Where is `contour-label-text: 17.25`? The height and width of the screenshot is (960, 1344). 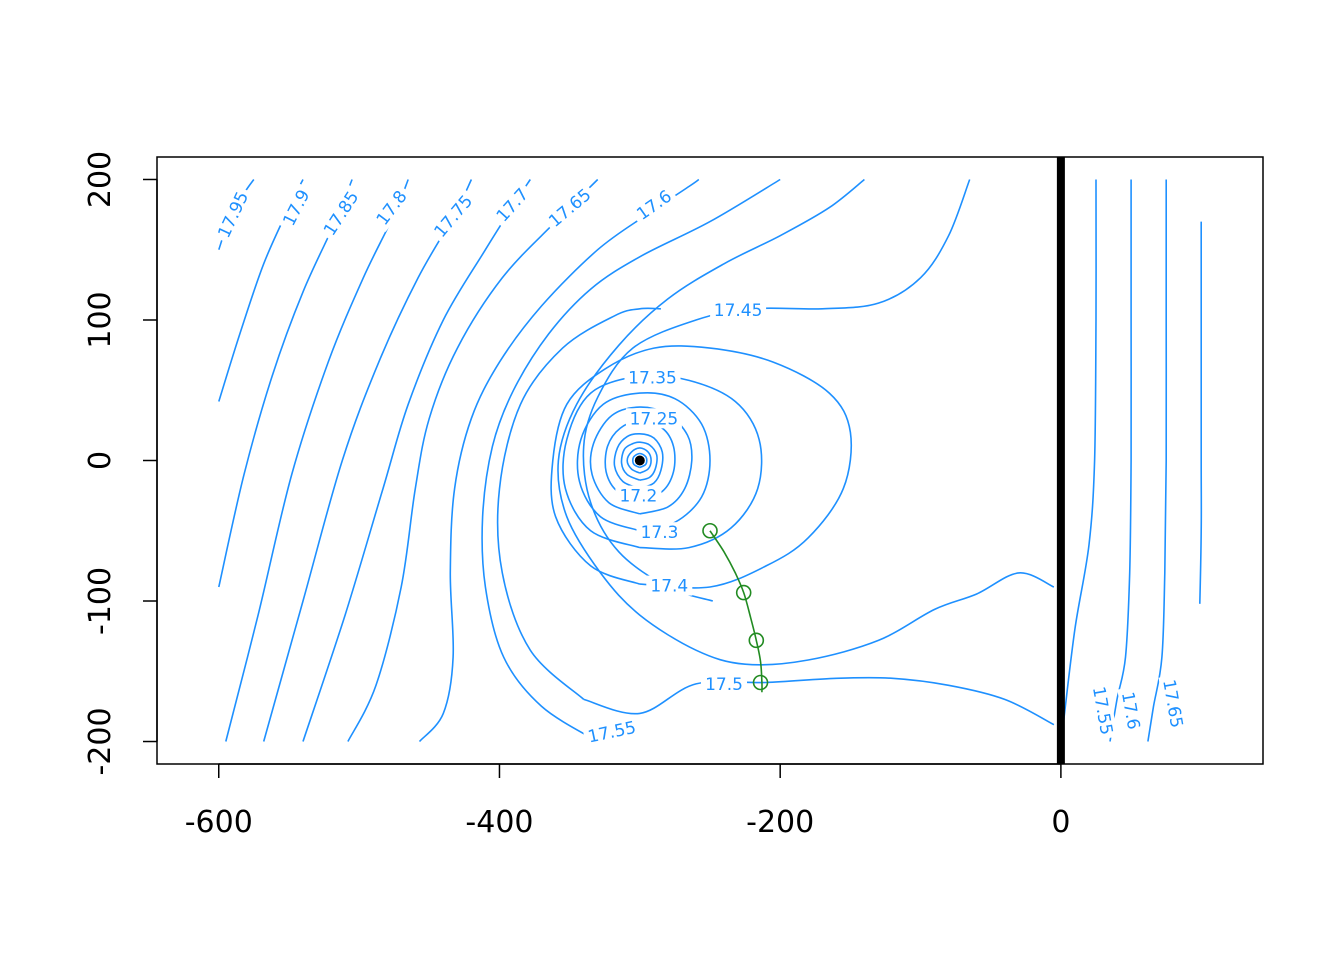 contour-label-text: 17.25 is located at coordinates (654, 419).